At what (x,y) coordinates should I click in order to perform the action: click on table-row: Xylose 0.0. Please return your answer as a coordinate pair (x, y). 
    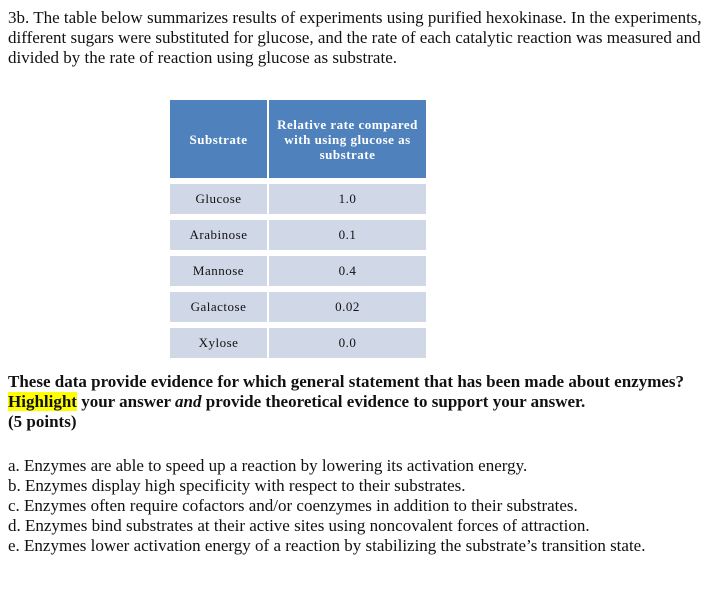
    Looking at the image, I should click on (298, 343).